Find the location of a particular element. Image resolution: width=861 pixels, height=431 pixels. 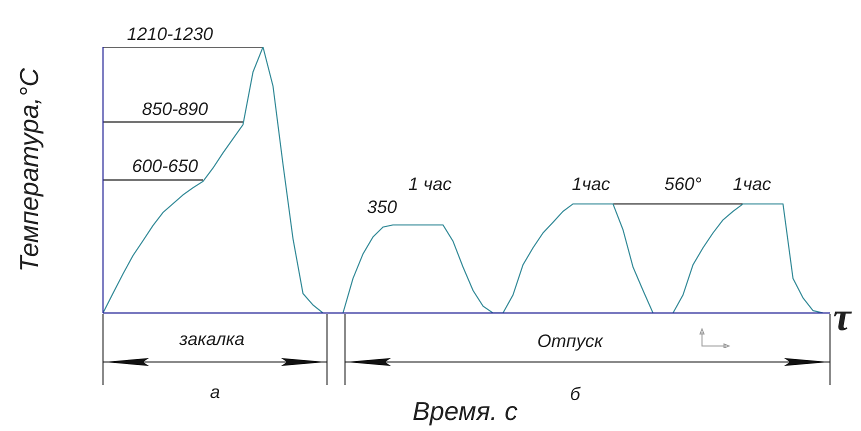

text: б is located at coordinates (575, 394).